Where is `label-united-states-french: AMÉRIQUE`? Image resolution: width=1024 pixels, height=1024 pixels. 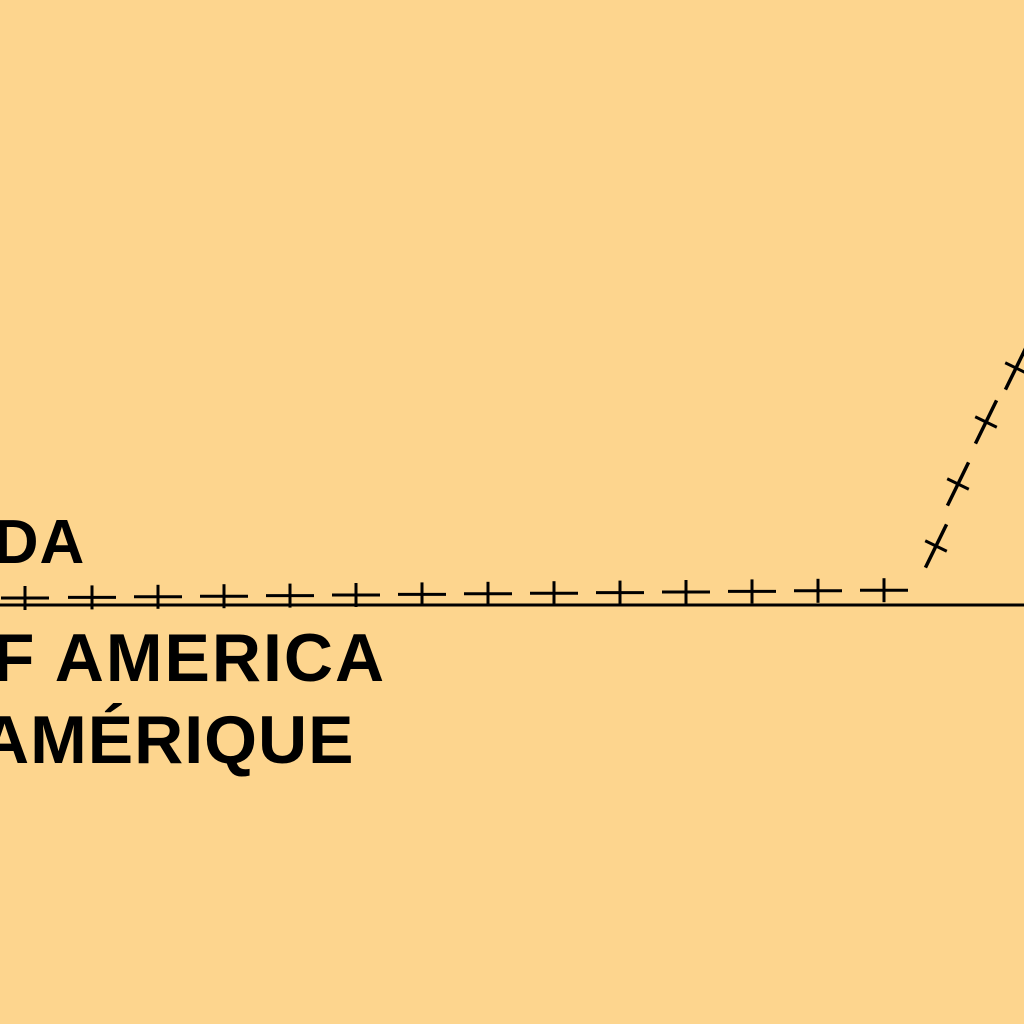
label-united-states-french: AMÉRIQUE is located at coordinates (177, 740).